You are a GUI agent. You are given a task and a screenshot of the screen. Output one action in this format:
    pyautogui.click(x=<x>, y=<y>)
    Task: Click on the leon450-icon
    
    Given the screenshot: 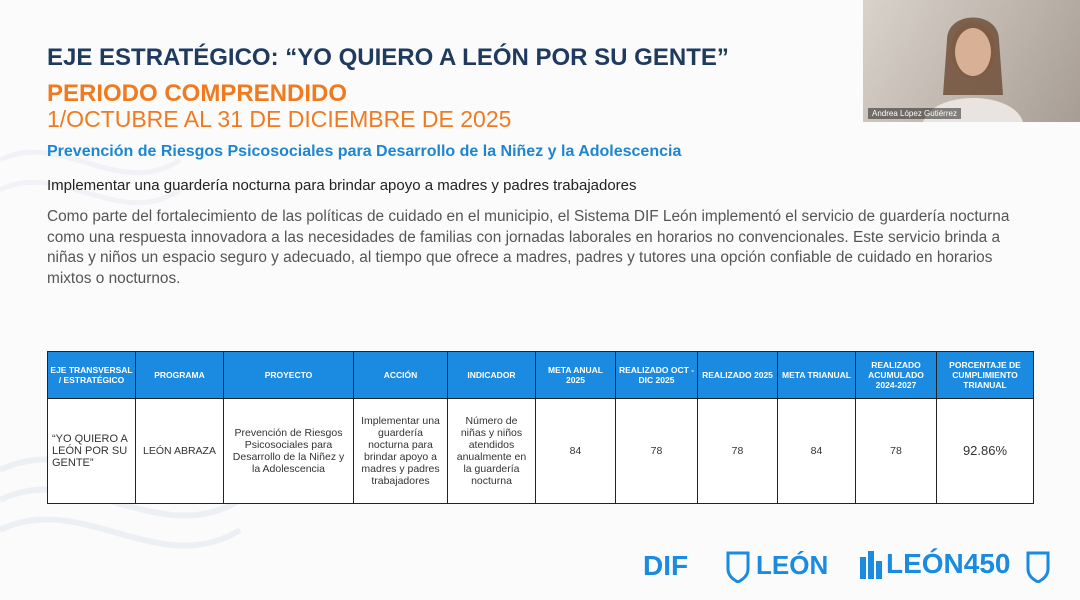 What is the action you would take?
    pyautogui.click(x=871, y=565)
    